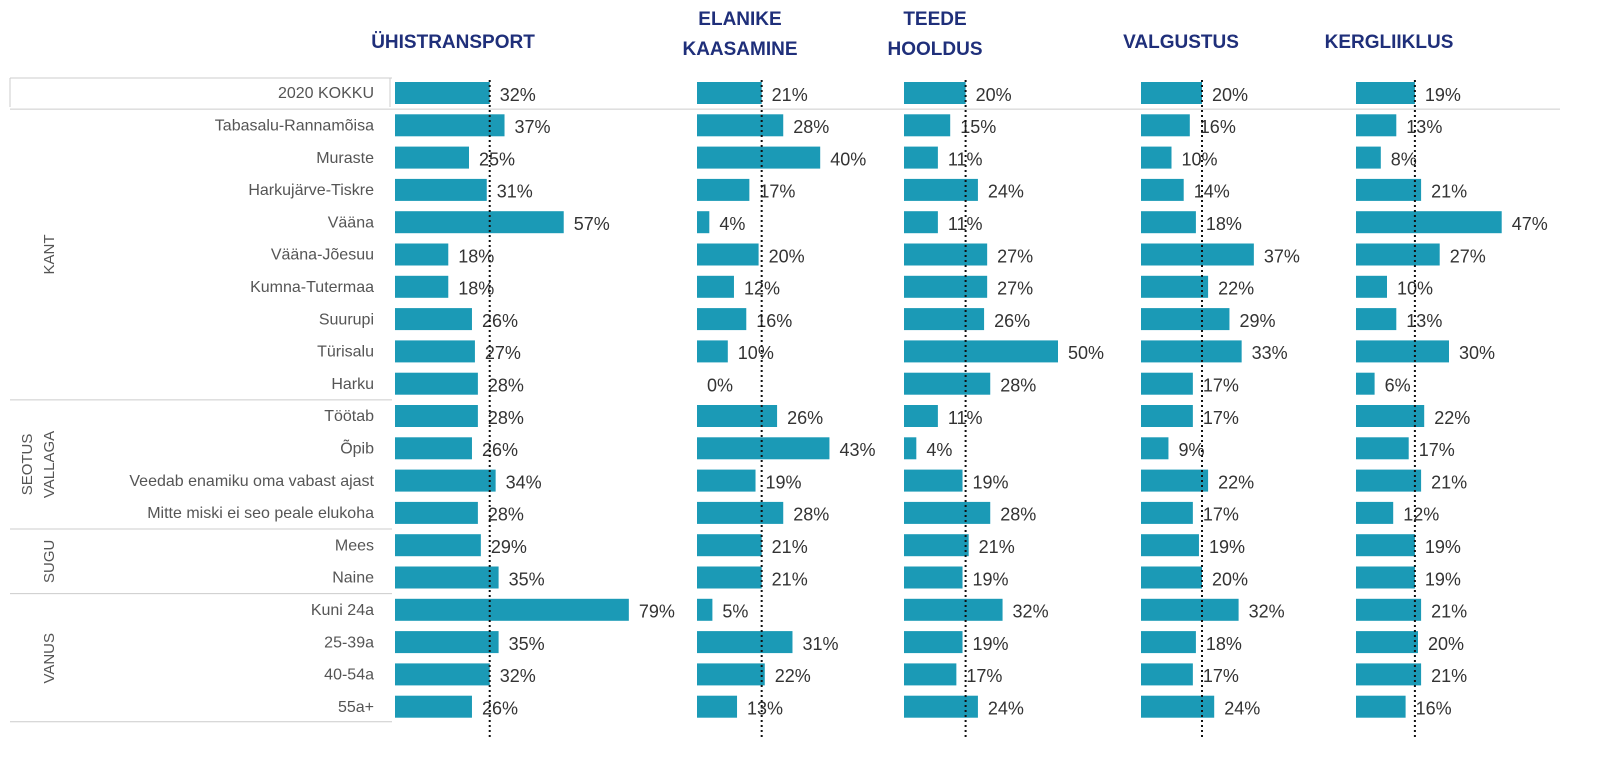 This screenshot has width=1602, height=759. What do you see at coordinates (533, 127) in the screenshot?
I see `value-label: 37%` at bounding box center [533, 127].